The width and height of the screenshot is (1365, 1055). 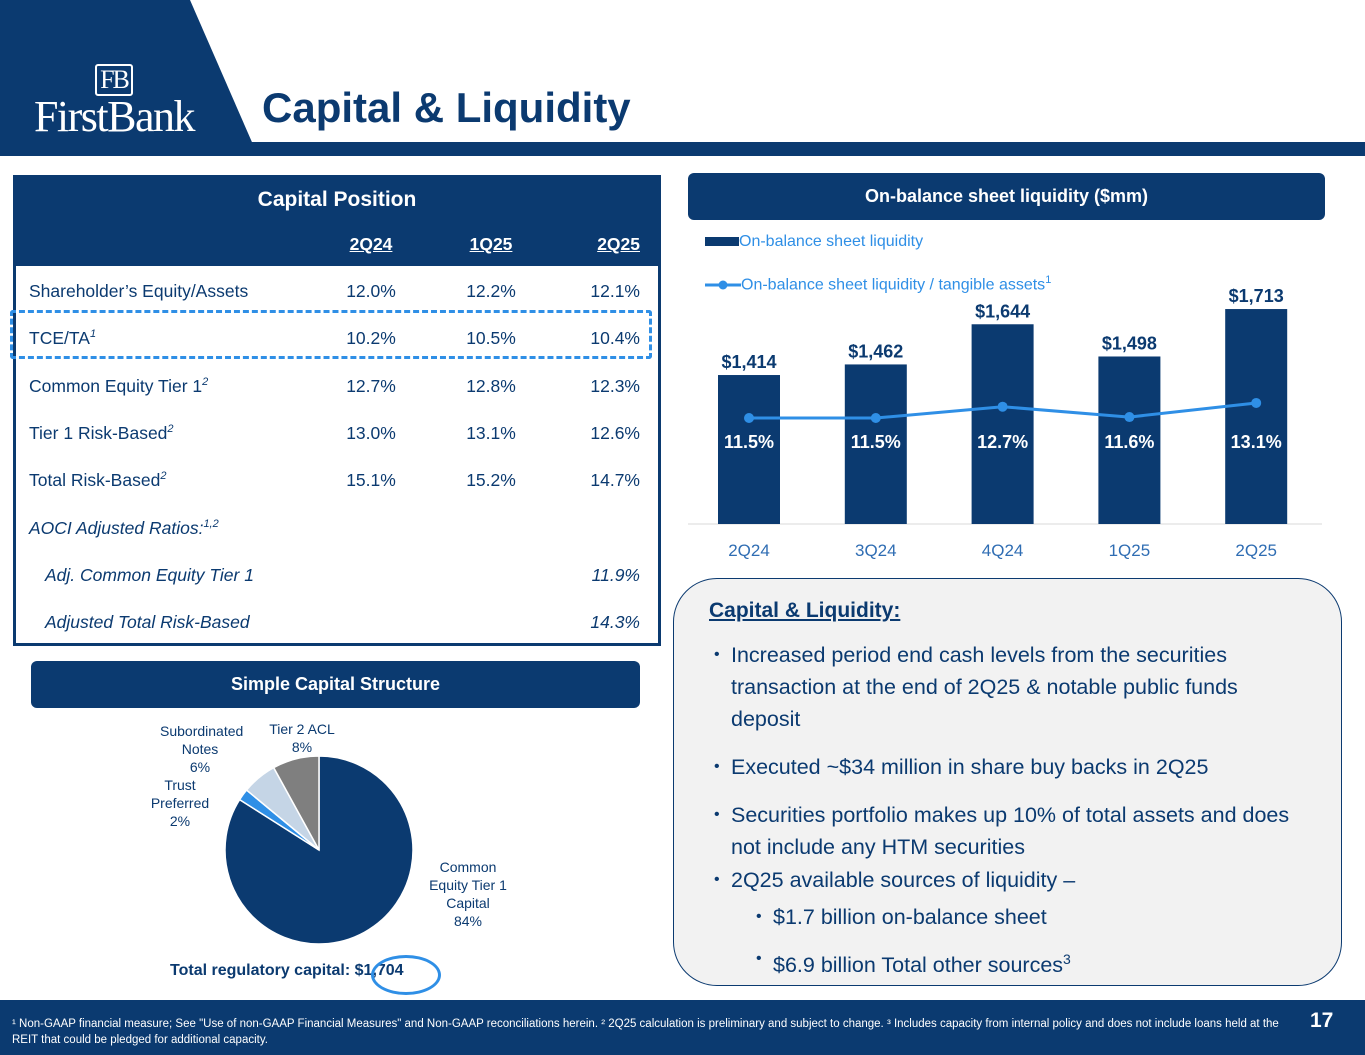 What do you see at coordinates (723, 285) in the screenshot?
I see `legend-line-swatch` at bounding box center [723, 285].